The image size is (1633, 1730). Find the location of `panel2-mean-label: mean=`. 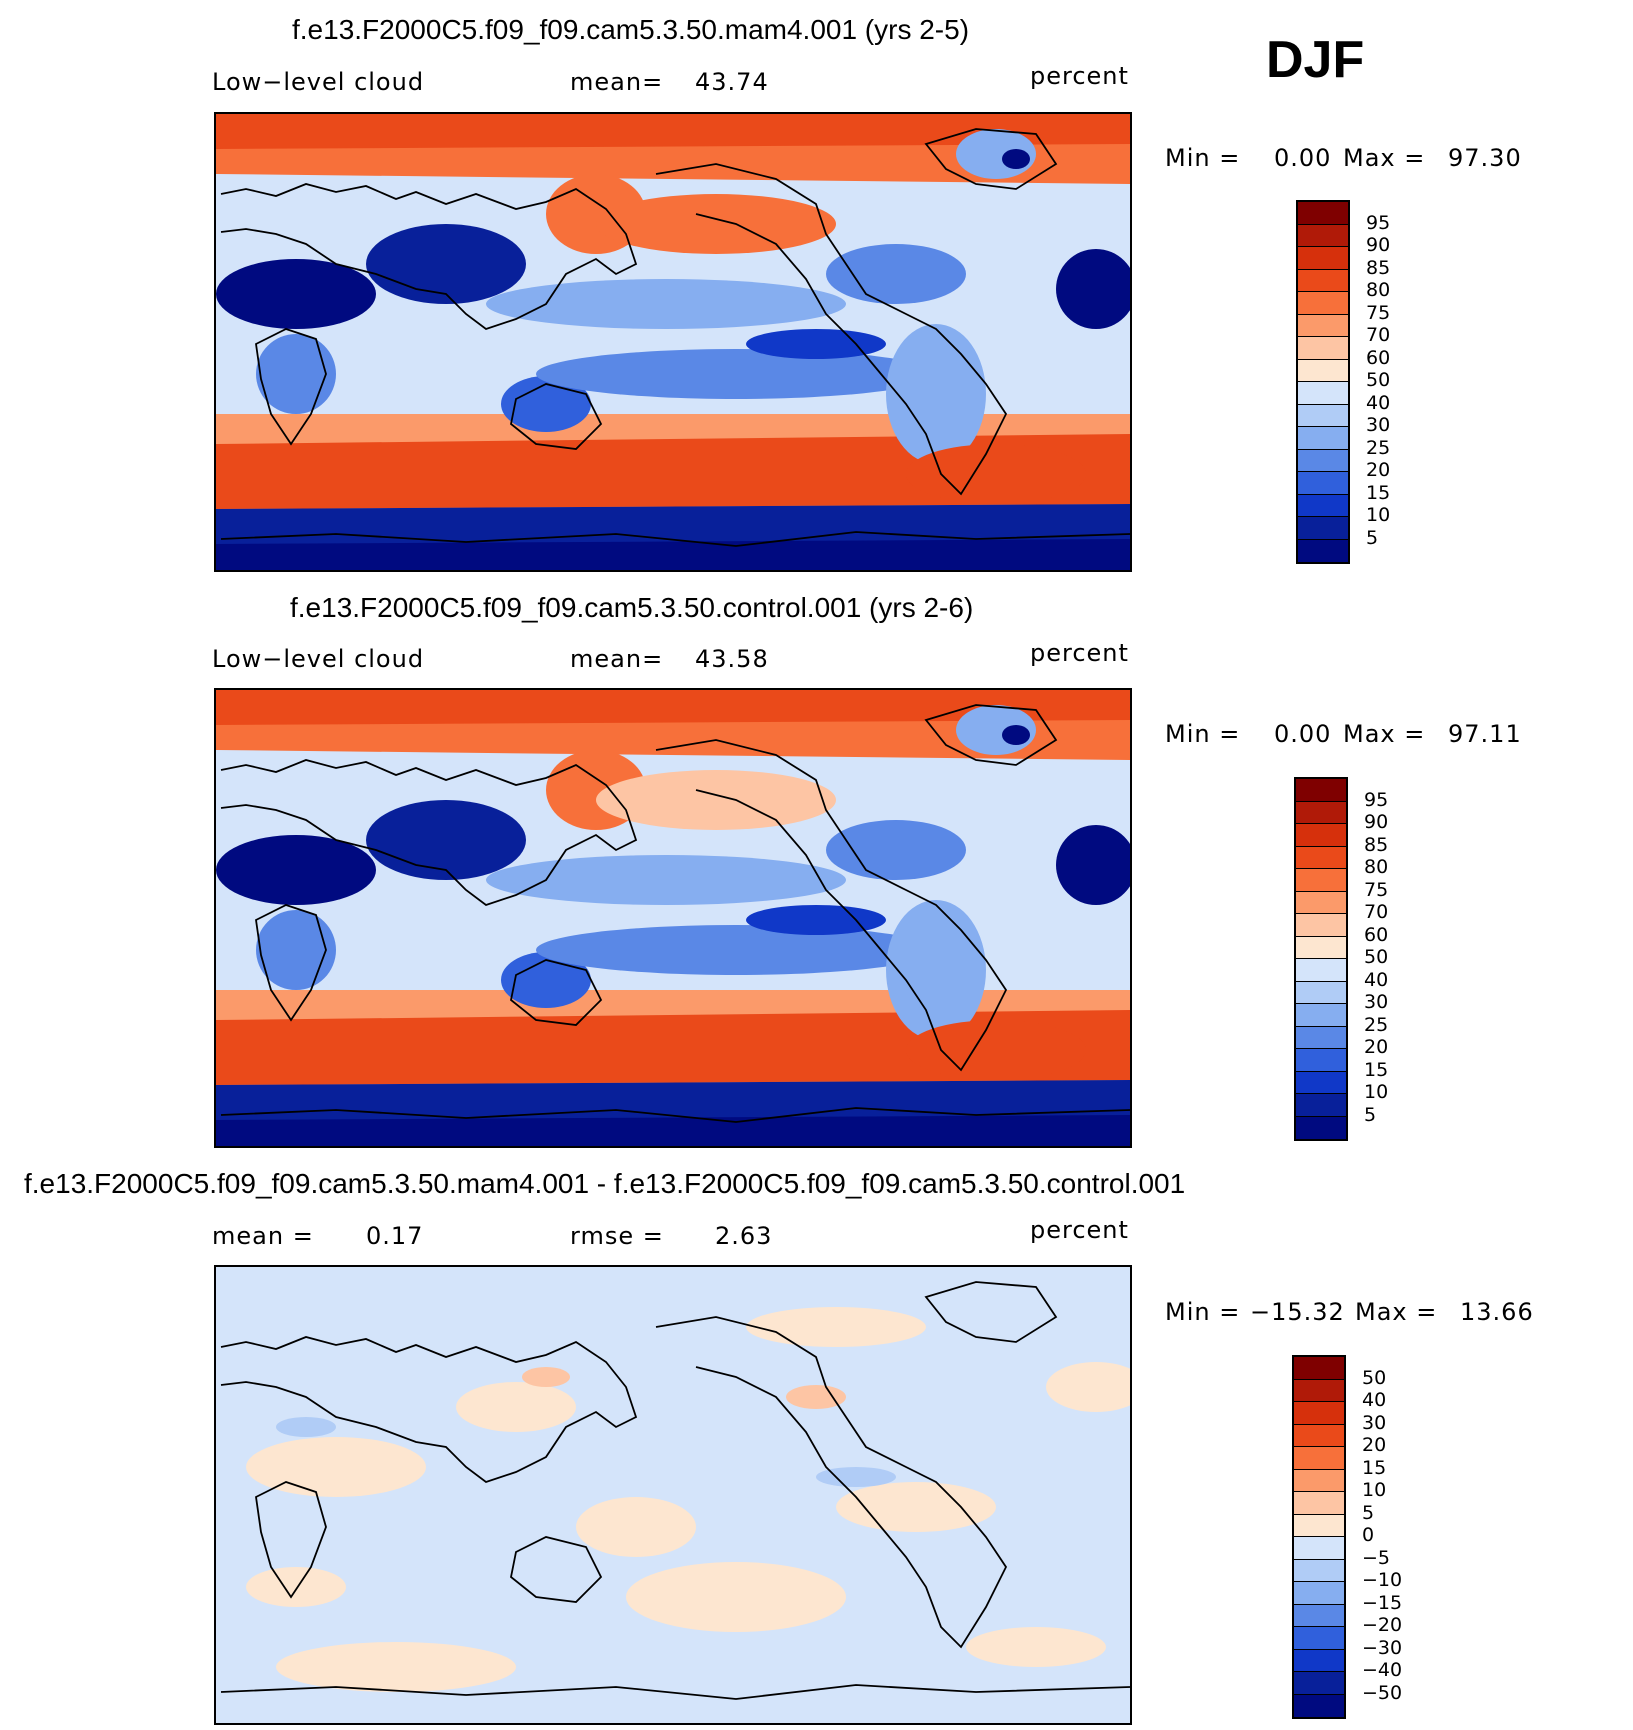

panel2-mean-label: mean= is located at coordinates (617, 659).